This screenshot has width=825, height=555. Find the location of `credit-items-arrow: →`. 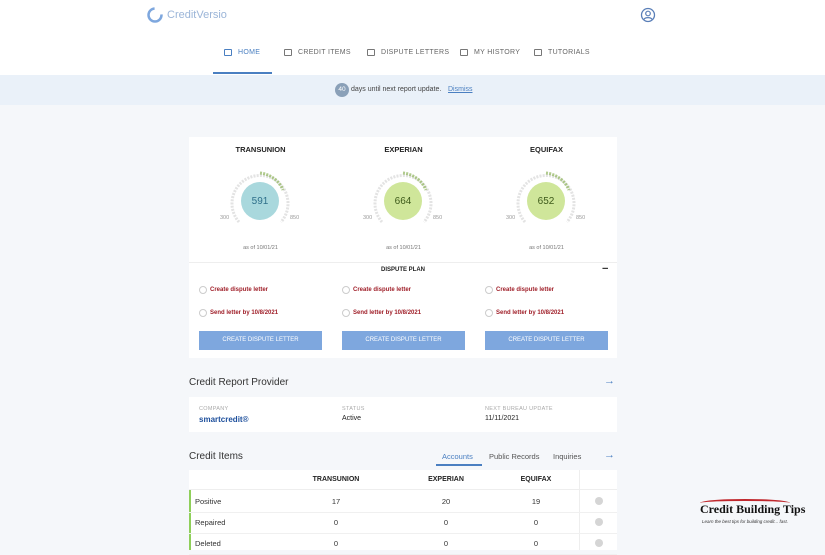

credit-items-arrow: → is located at coordinates (609, 455).